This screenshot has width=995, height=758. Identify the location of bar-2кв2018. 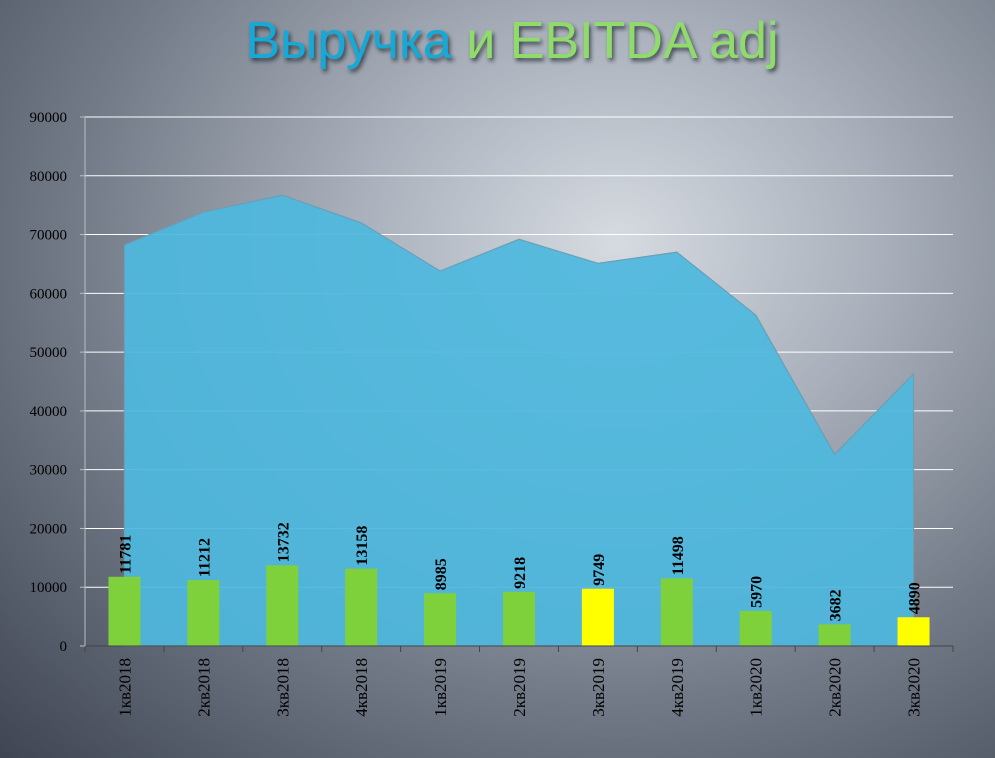
(203, 613).